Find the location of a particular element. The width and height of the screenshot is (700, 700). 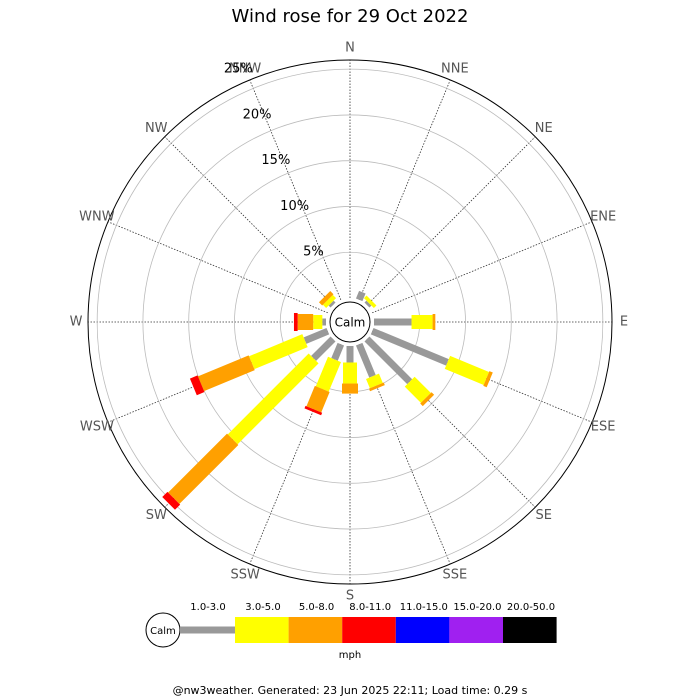

calm-circle is located at coordinates (350, 322).